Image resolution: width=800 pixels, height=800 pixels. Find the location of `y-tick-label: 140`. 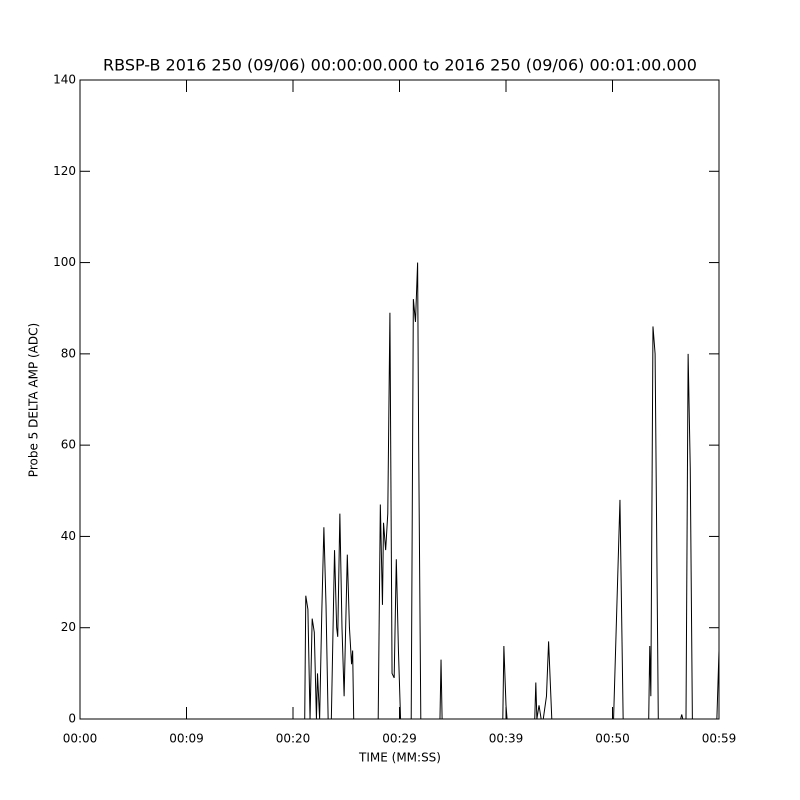

y-tick-label: 140 is located at coordinates (64, 80).